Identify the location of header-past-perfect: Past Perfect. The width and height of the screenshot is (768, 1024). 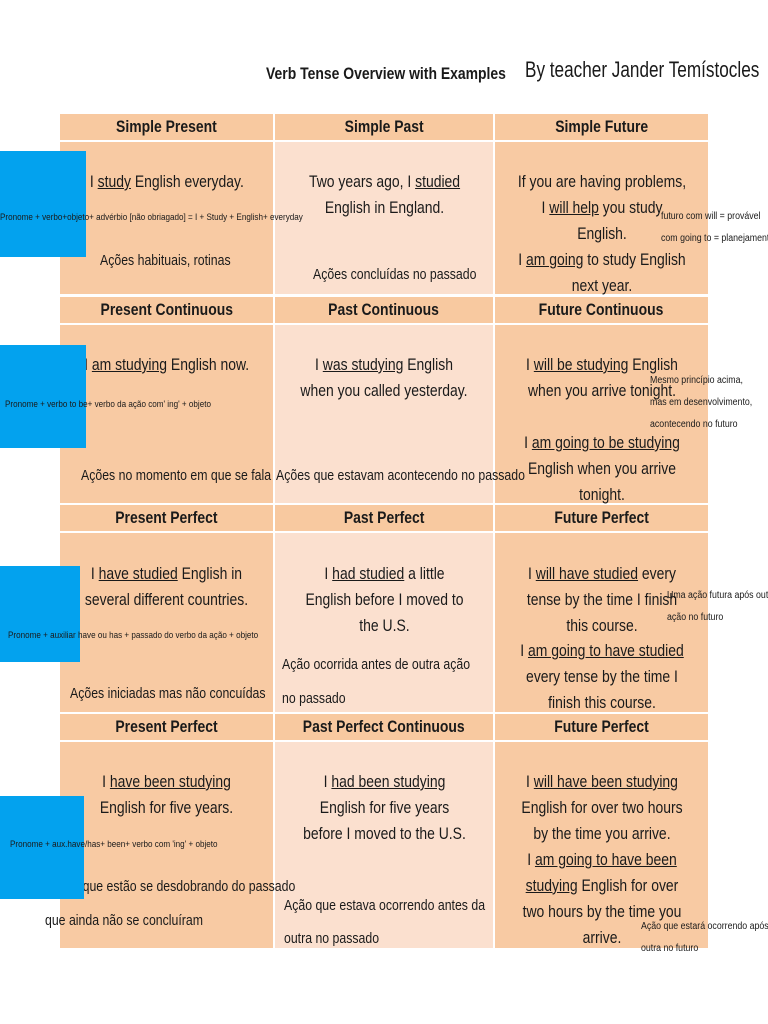
(384, 518).